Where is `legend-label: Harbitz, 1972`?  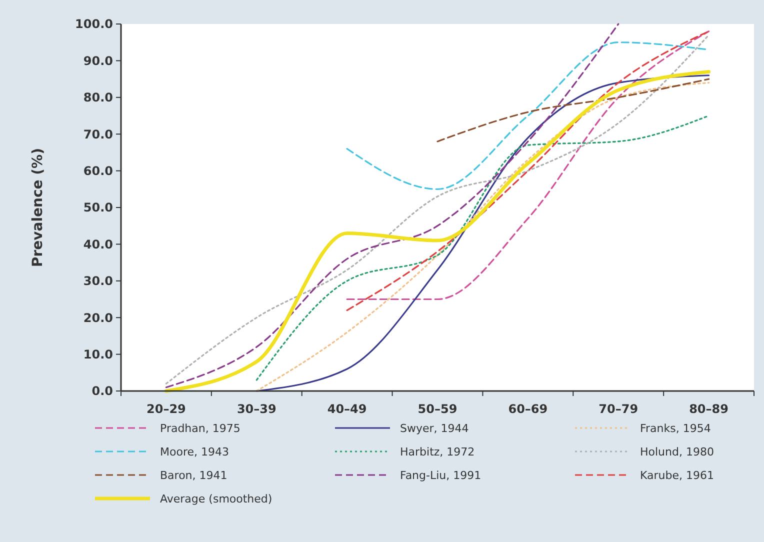
legend-label: Harbitz, 1972 is located at coordinates (437, 451).